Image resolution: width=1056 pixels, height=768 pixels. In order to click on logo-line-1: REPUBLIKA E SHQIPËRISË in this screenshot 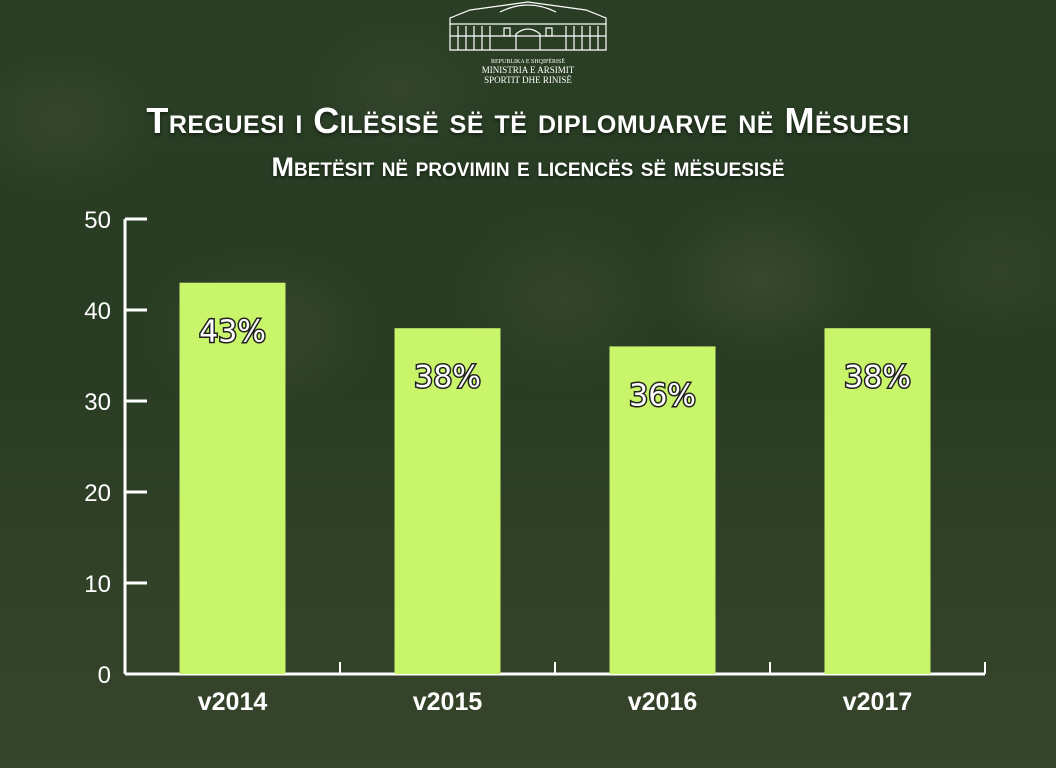, I will do `click(528, 61)`.